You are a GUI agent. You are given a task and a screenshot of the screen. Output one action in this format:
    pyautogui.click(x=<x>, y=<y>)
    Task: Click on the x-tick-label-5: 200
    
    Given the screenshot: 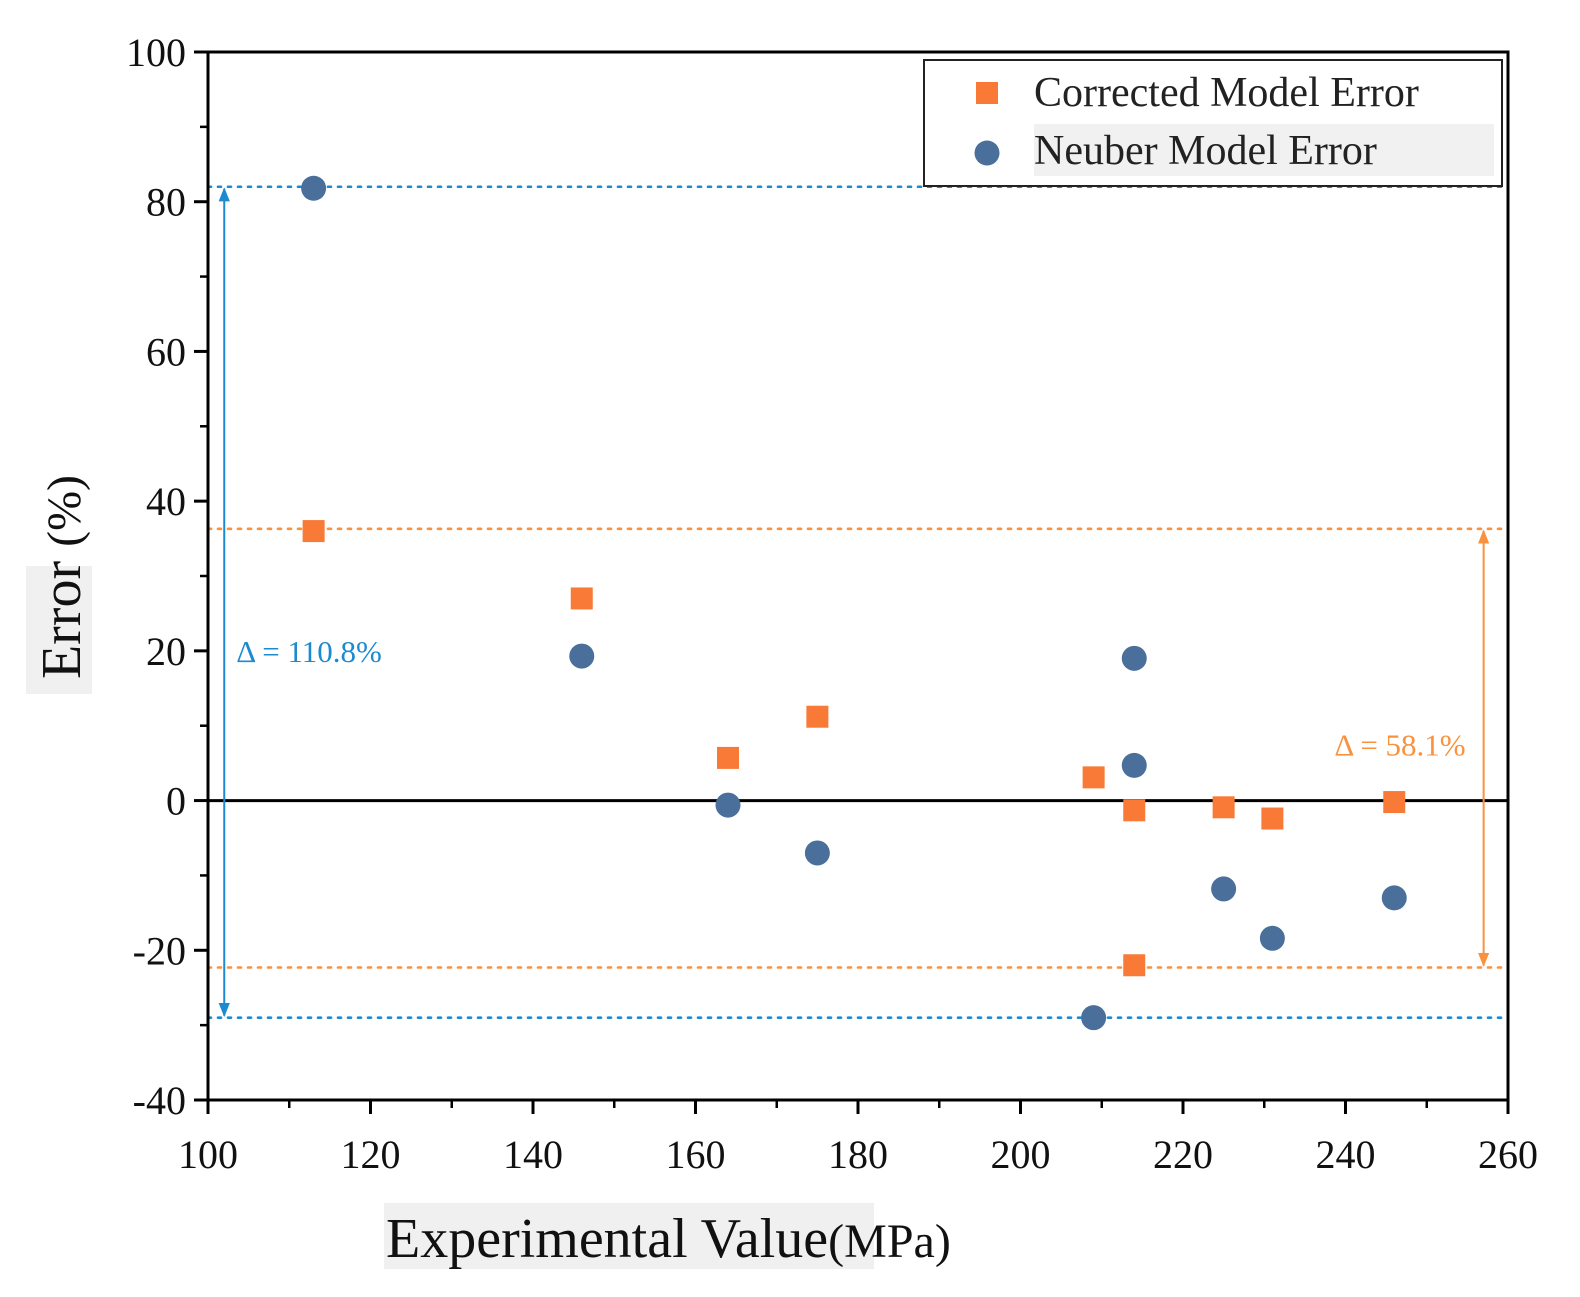 What is the action you would take?
    pyautogui.click(x=1021, y=1154)
    